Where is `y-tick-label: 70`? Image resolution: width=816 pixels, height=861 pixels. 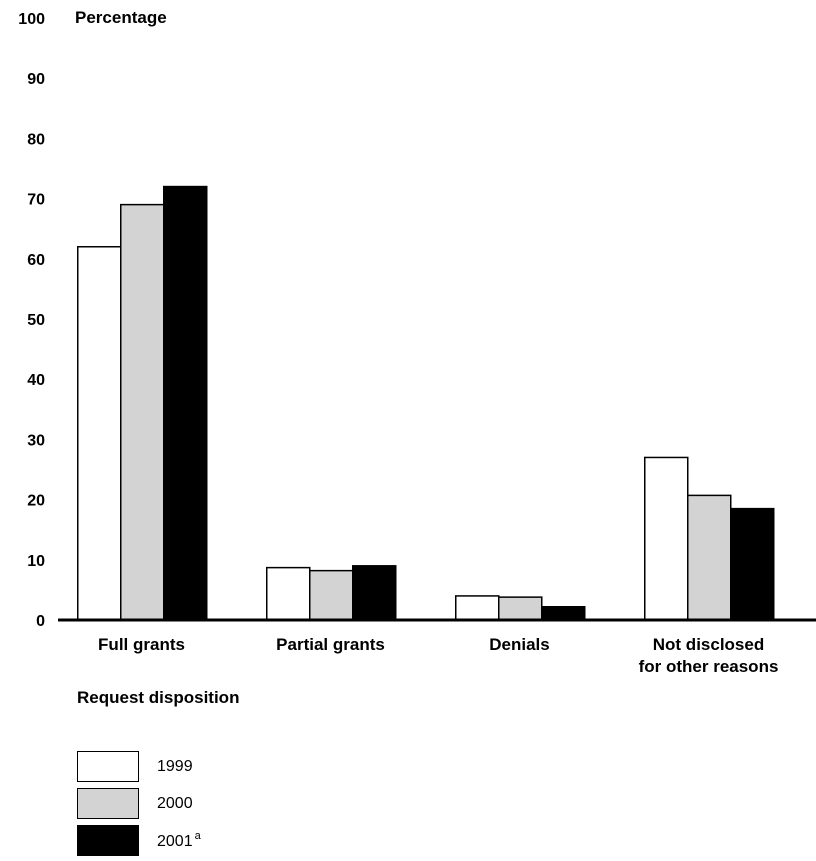 y-tick-label: 70 is located at coordinates (36, 200).